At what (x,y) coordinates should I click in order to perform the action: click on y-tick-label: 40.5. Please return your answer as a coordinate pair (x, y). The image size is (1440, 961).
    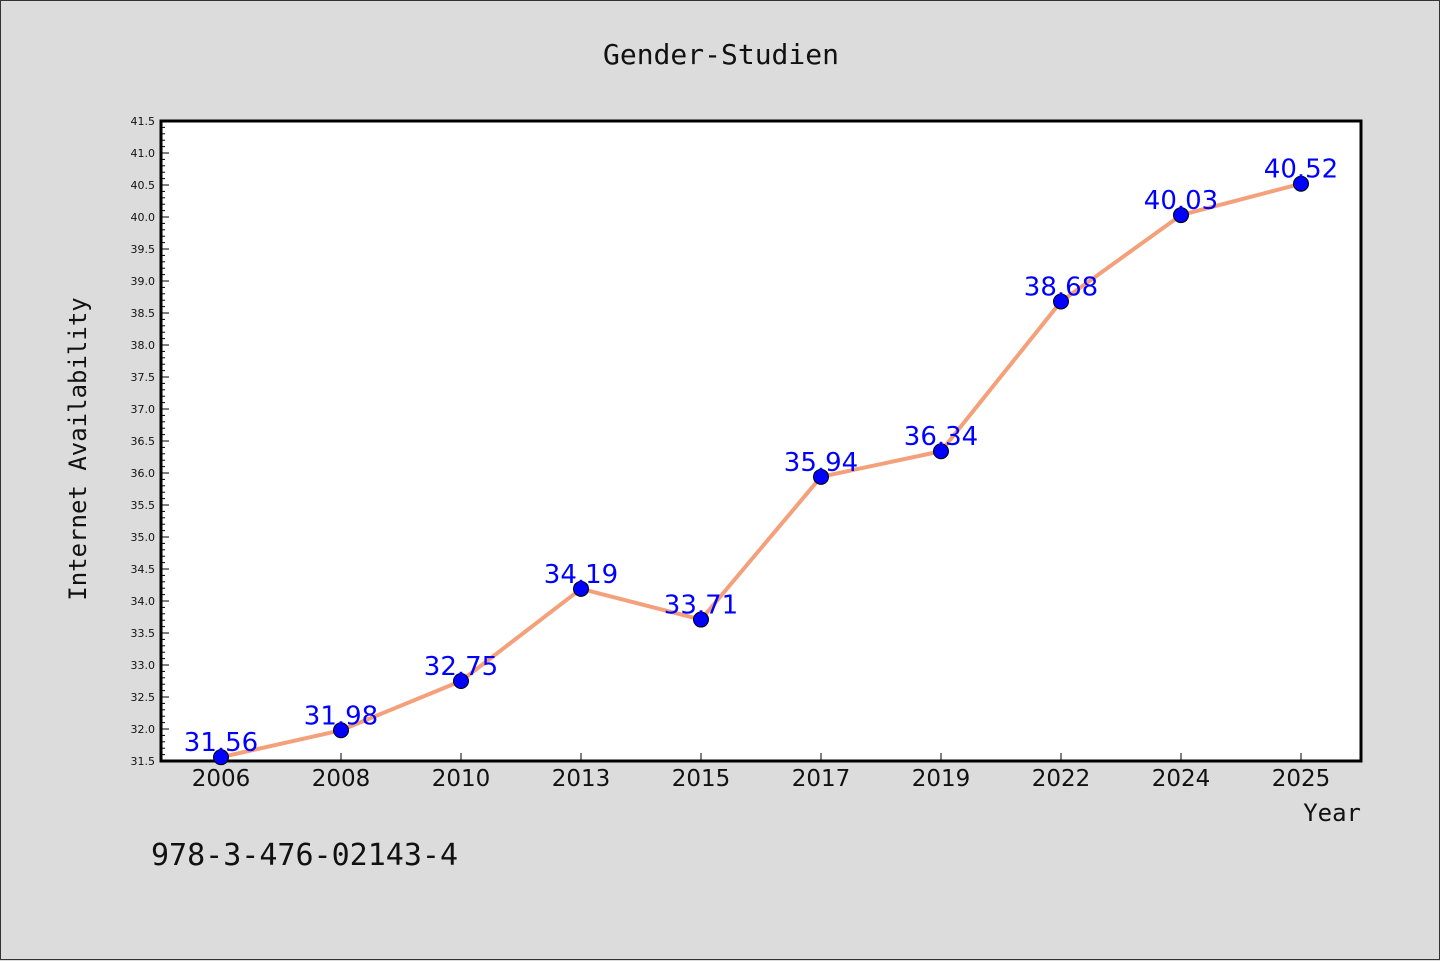
    Looking at the image, I should click on (143, 185).